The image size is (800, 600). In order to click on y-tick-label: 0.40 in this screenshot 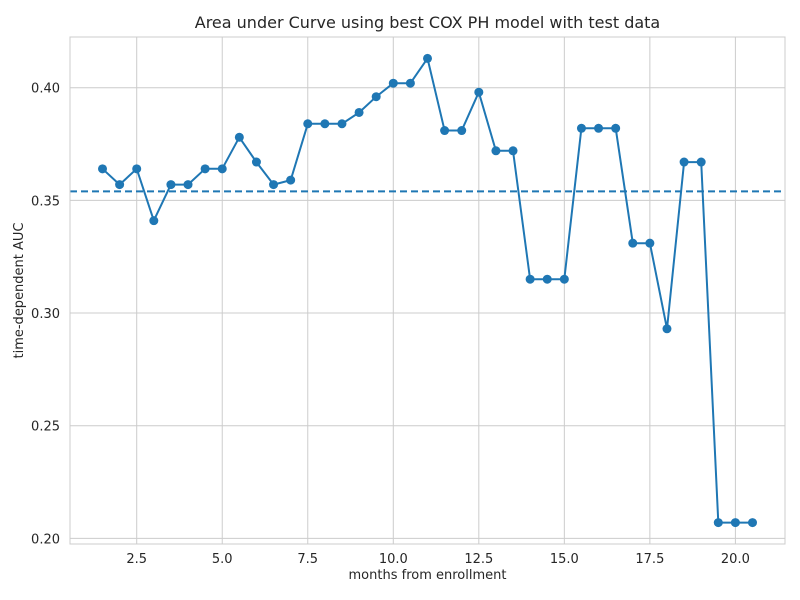, I will do `click(45, 89)`.